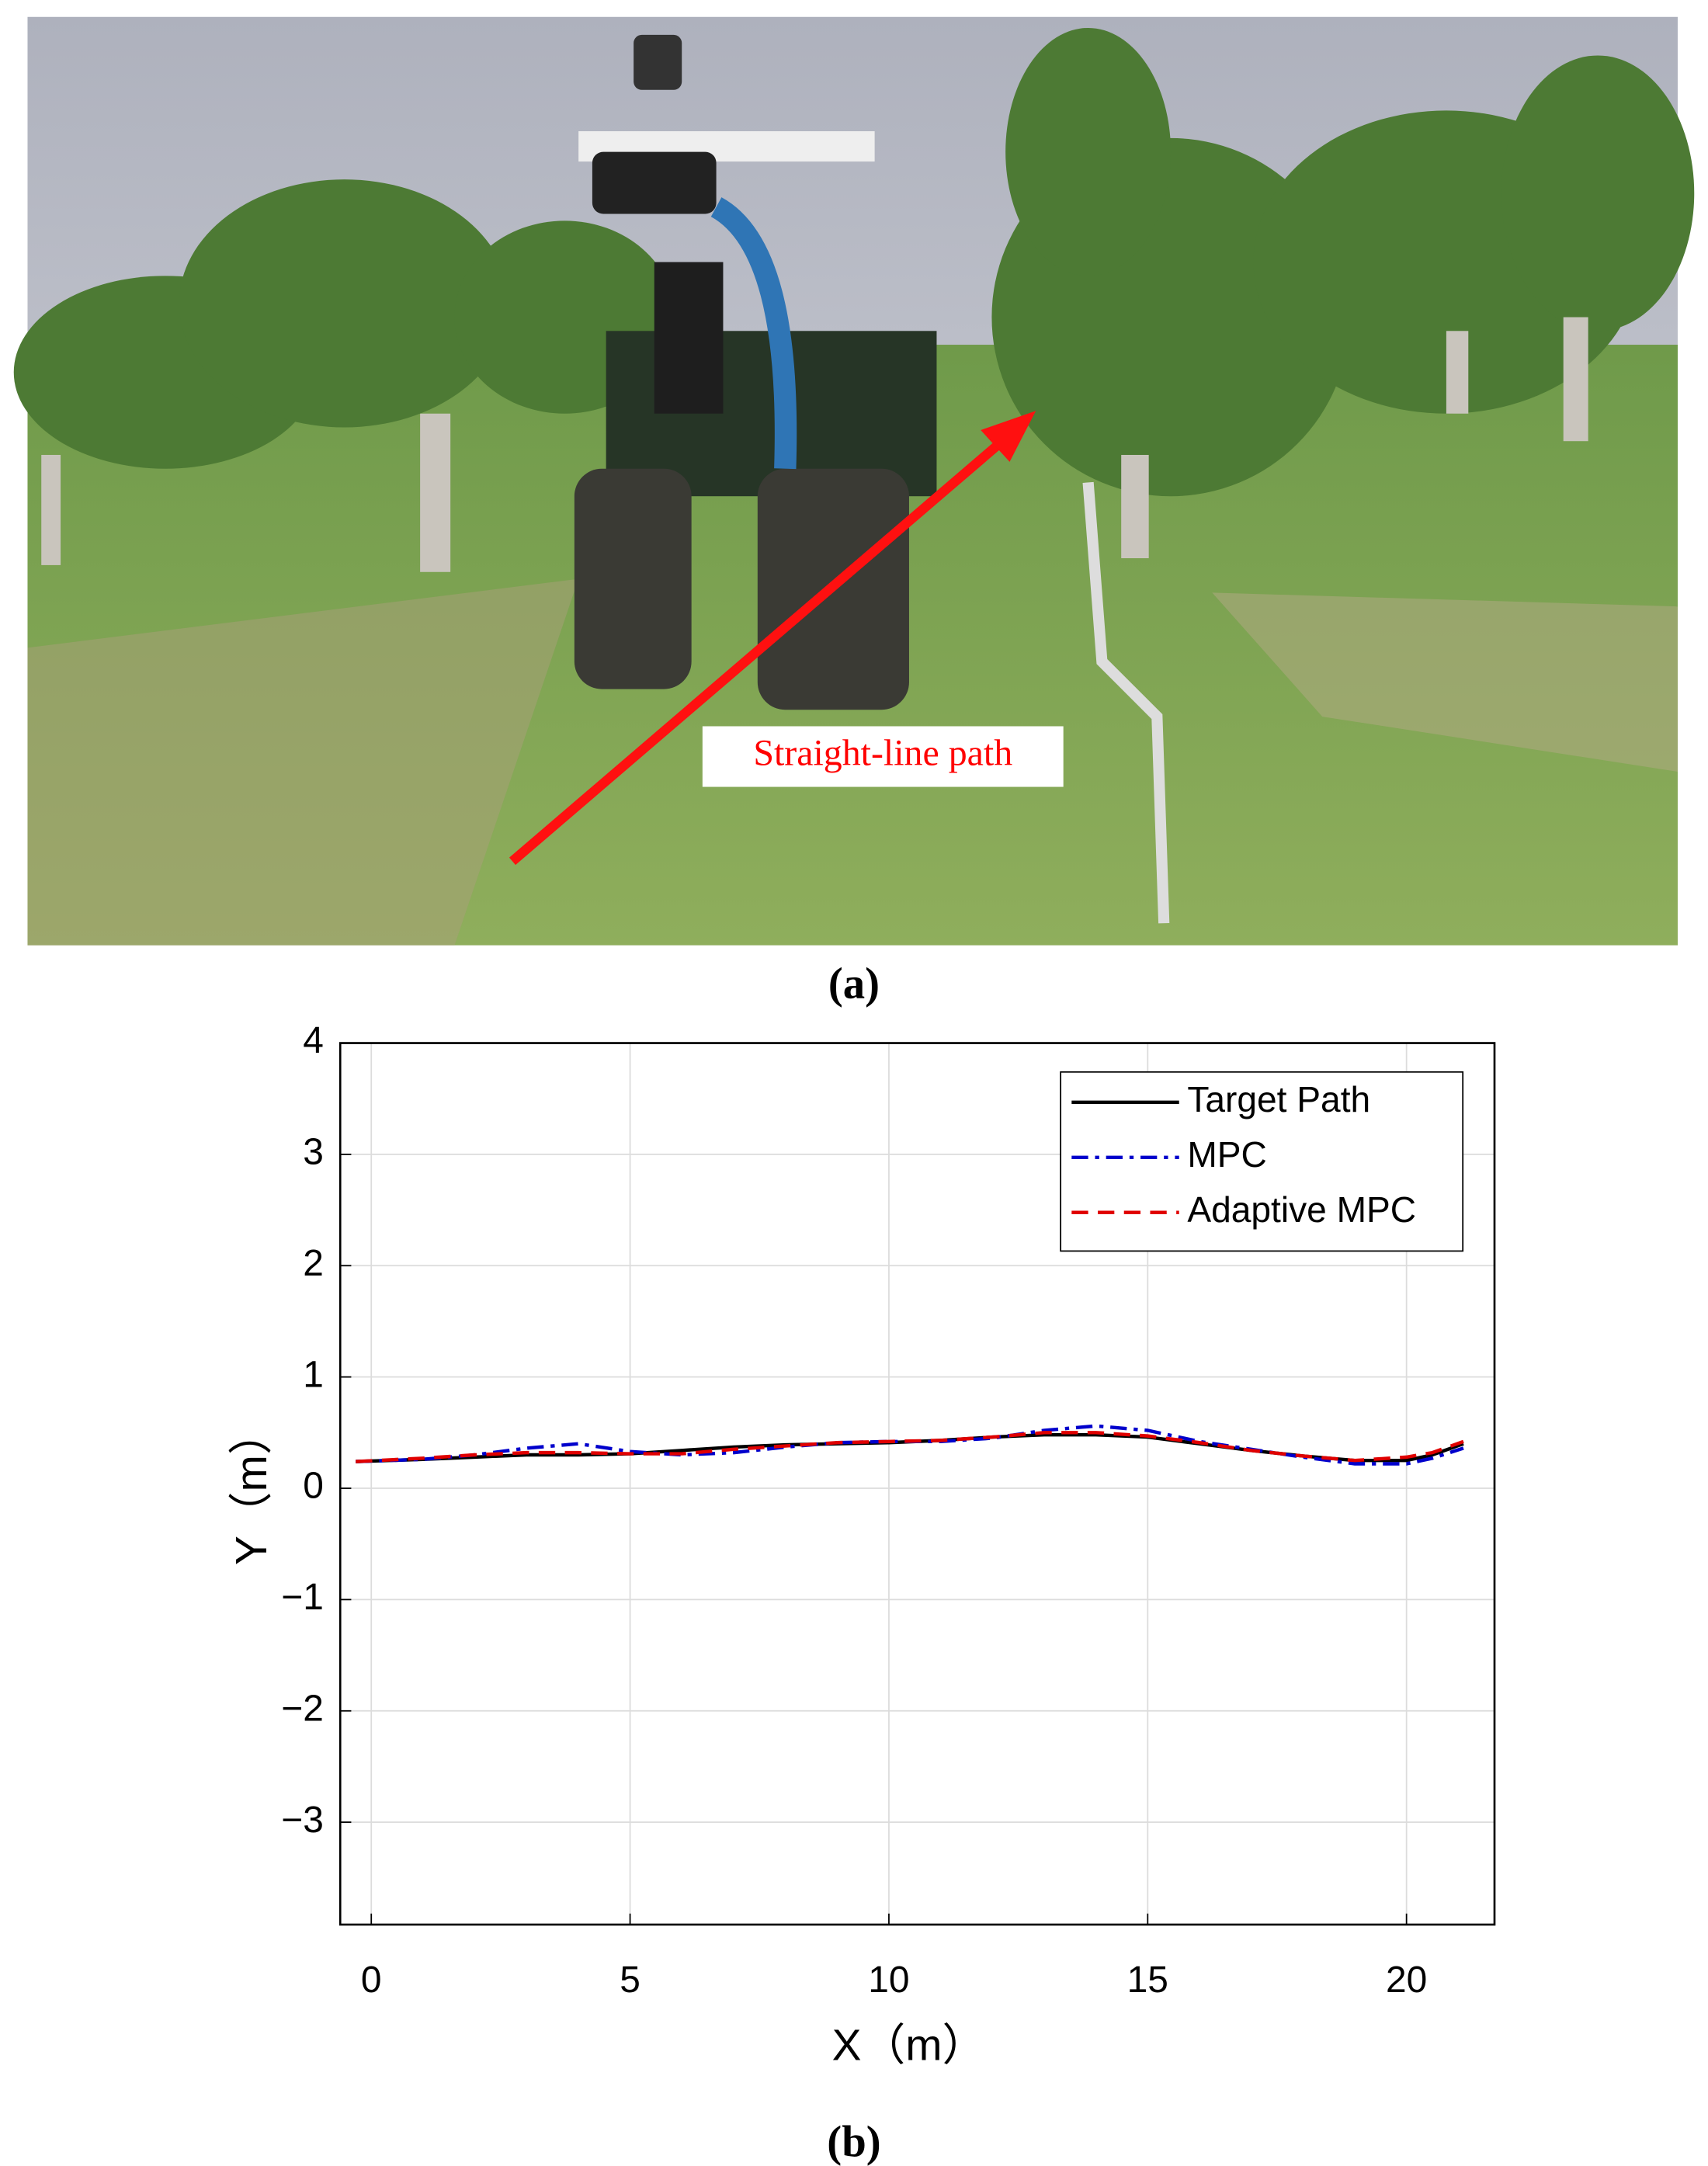 This screenshot has height=2166, width=1708. Describe the element at coordinates (1279, 1099) in the screenshot. I see `legend-label: Target Path` at that location.